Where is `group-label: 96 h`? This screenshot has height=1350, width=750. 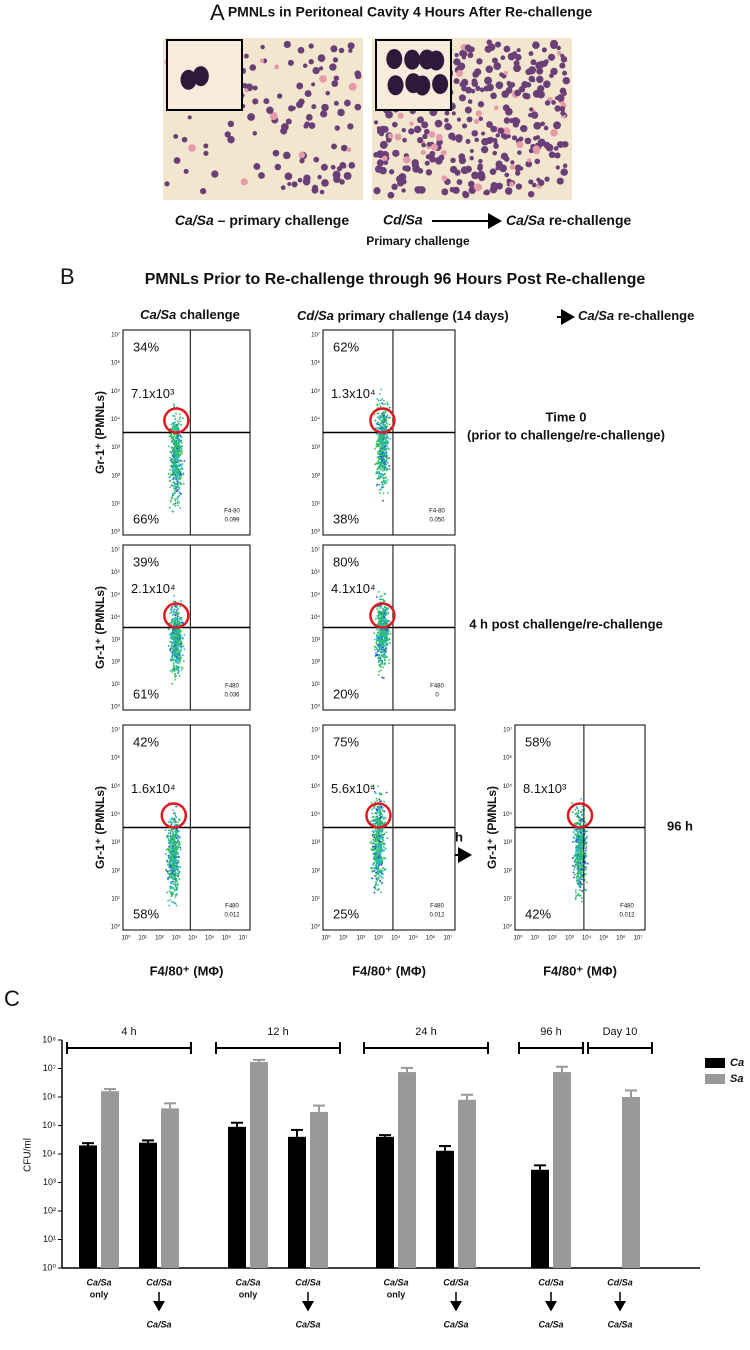
group-label: 96 h is located at coordinates (550, 1032).